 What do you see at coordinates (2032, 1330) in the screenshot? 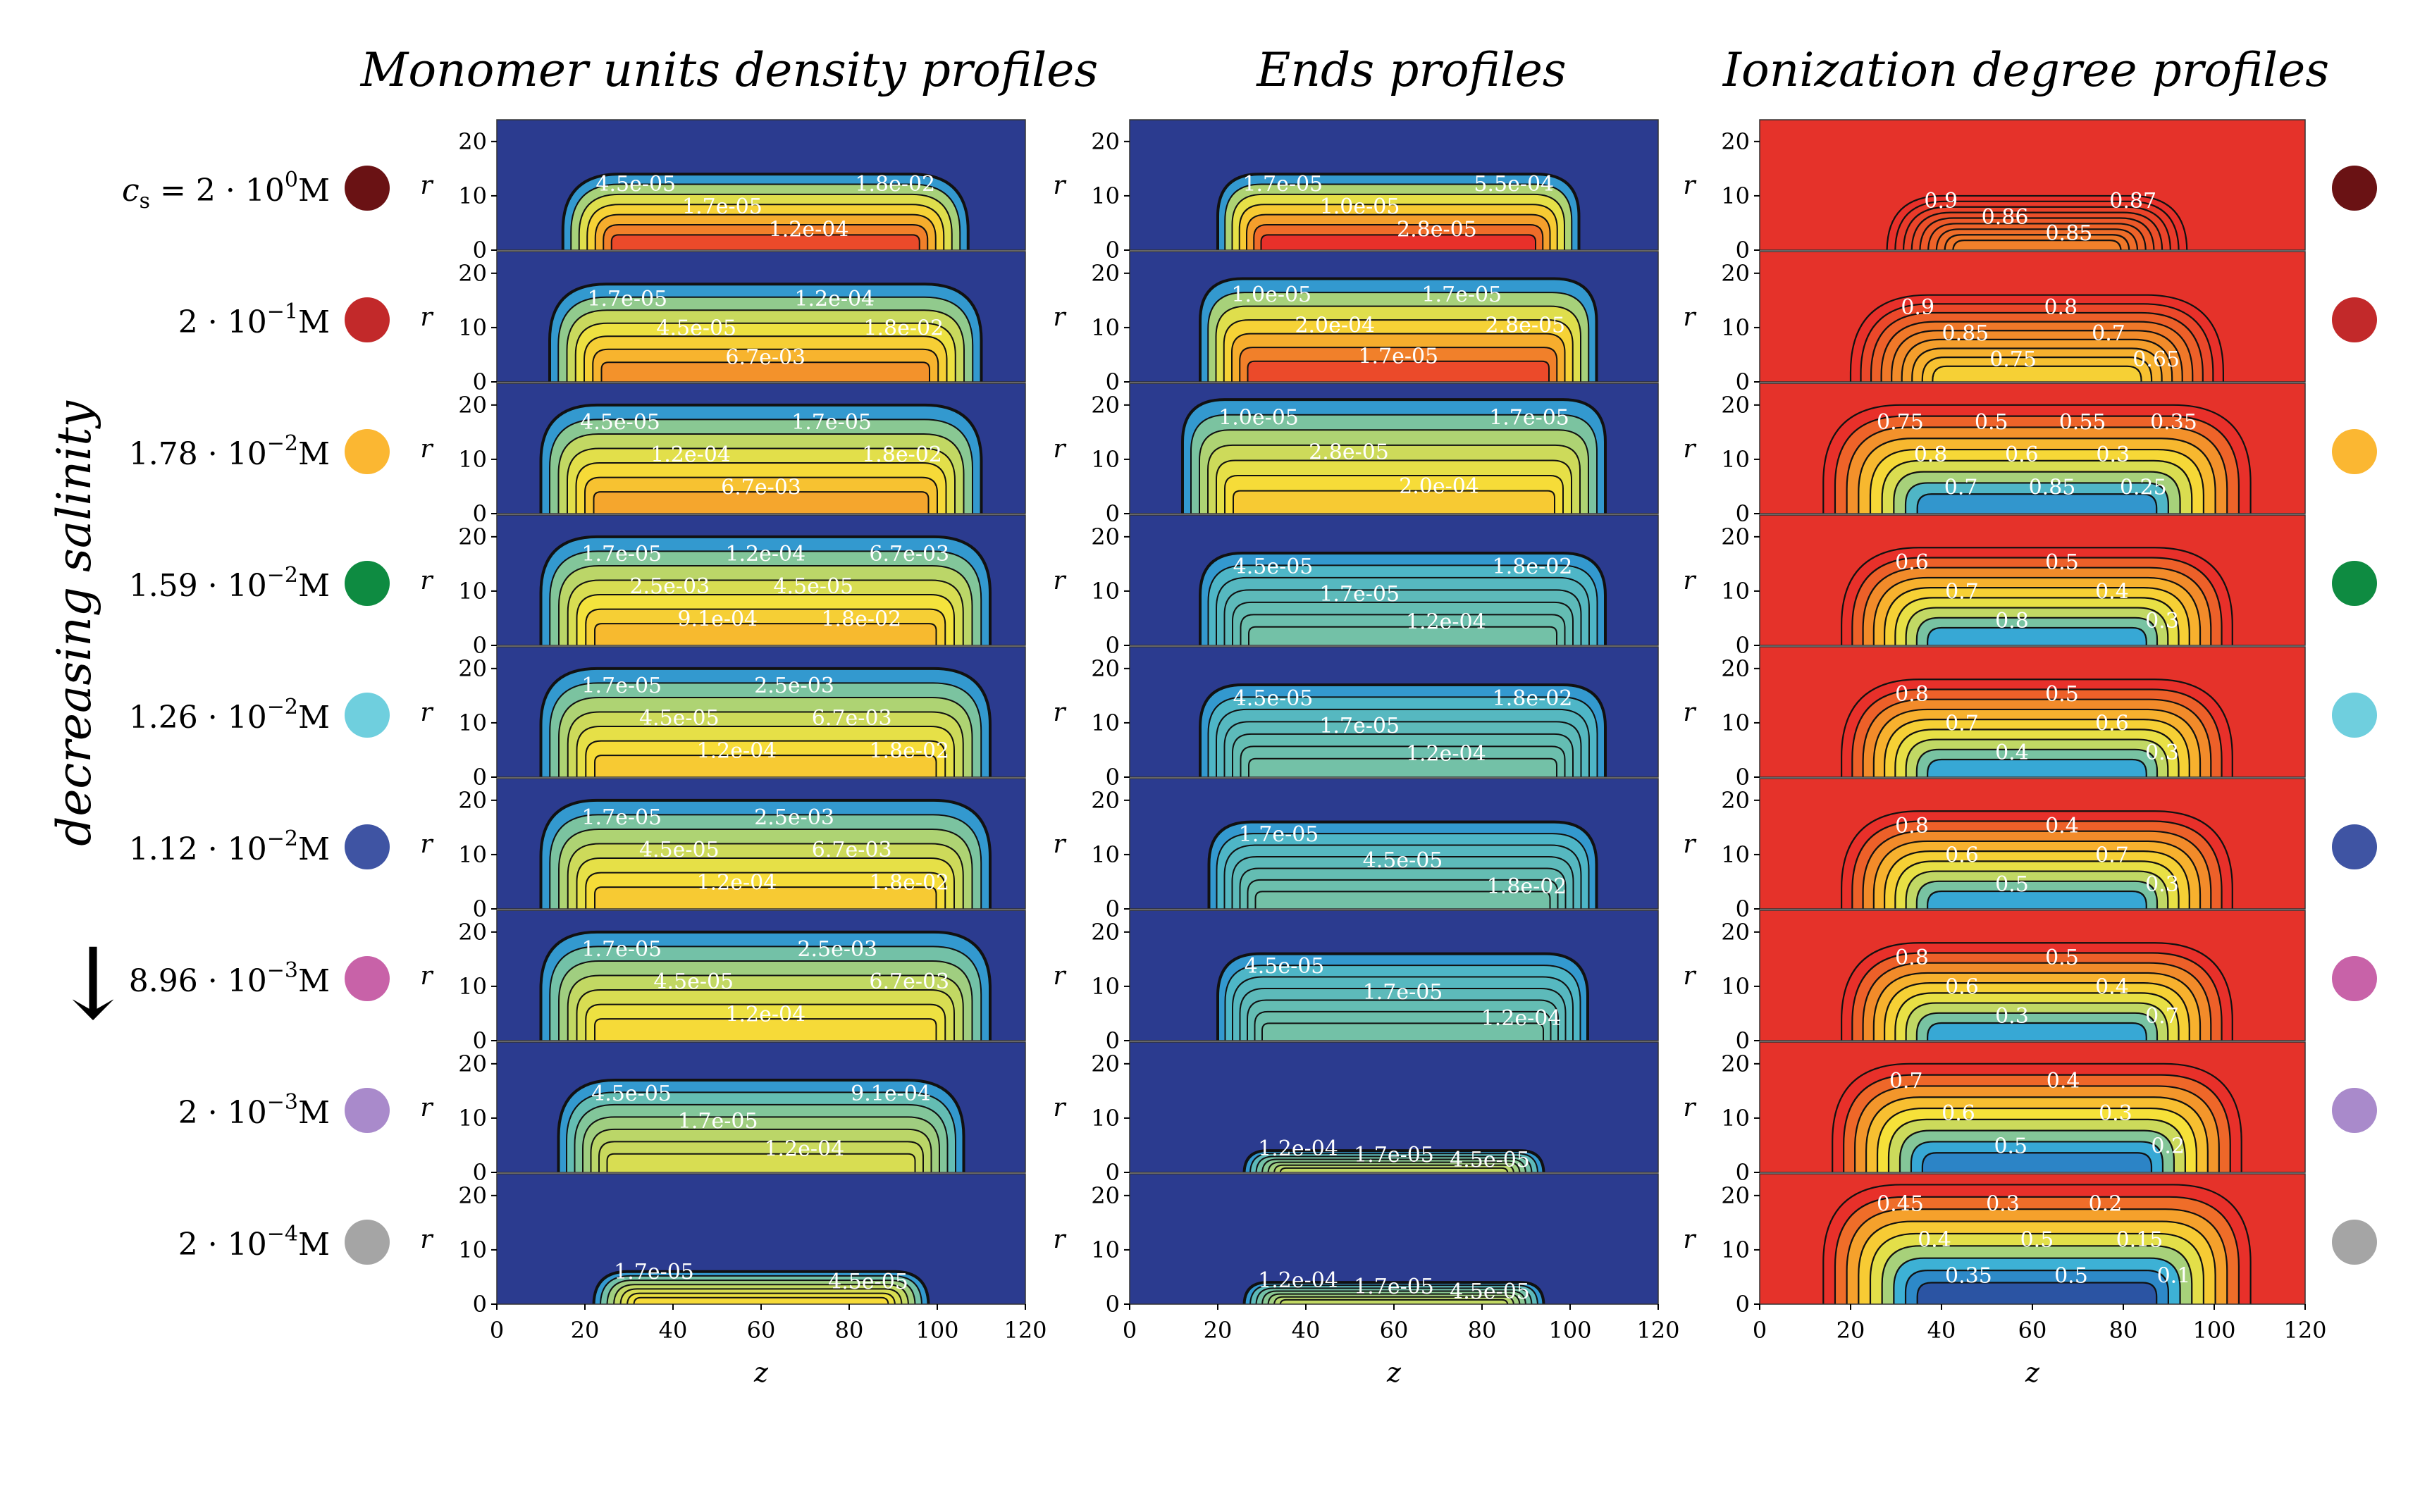
I see `x-tick-label: 60` at bounding box center [2032, 1330].